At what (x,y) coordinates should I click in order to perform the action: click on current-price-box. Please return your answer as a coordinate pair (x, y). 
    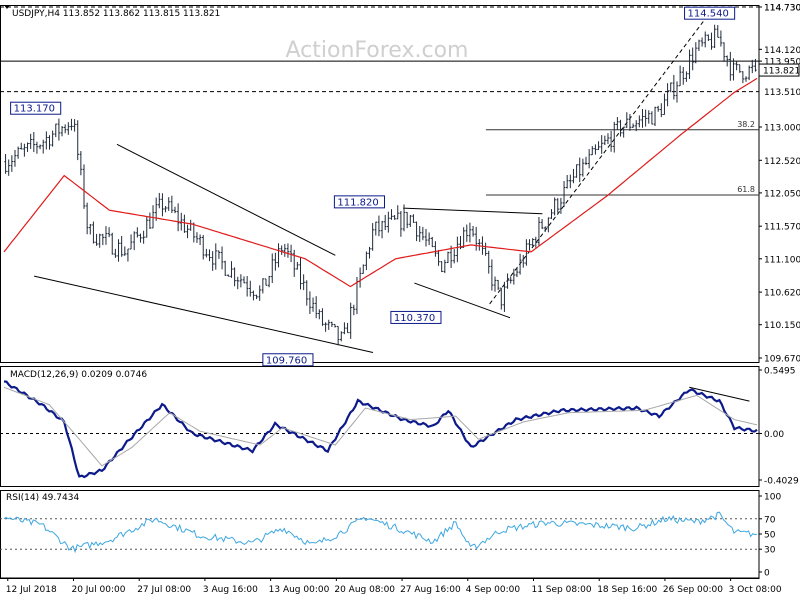
    Looking at the image, I should click on (779, 70).